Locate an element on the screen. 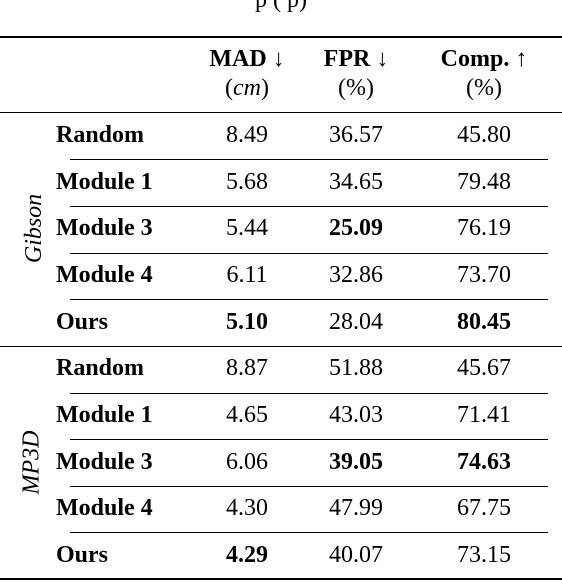 Image resolution: width=562 pixels, height=582 pixels. fpr-cell: 43.03 is located at coordinates (356, 414).